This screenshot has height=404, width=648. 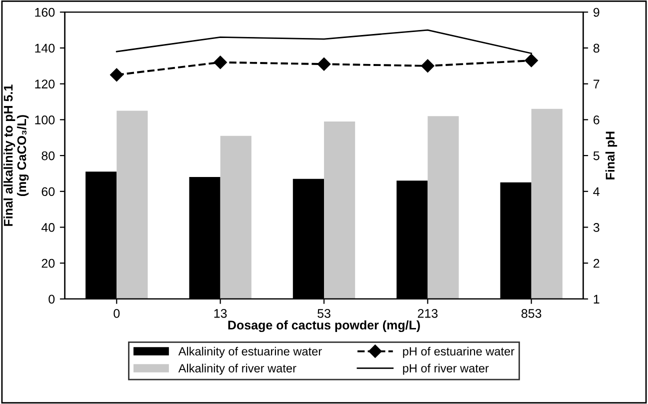 I want to click on legend-label: Alkalinity of river water, so click(x=237, y=369).